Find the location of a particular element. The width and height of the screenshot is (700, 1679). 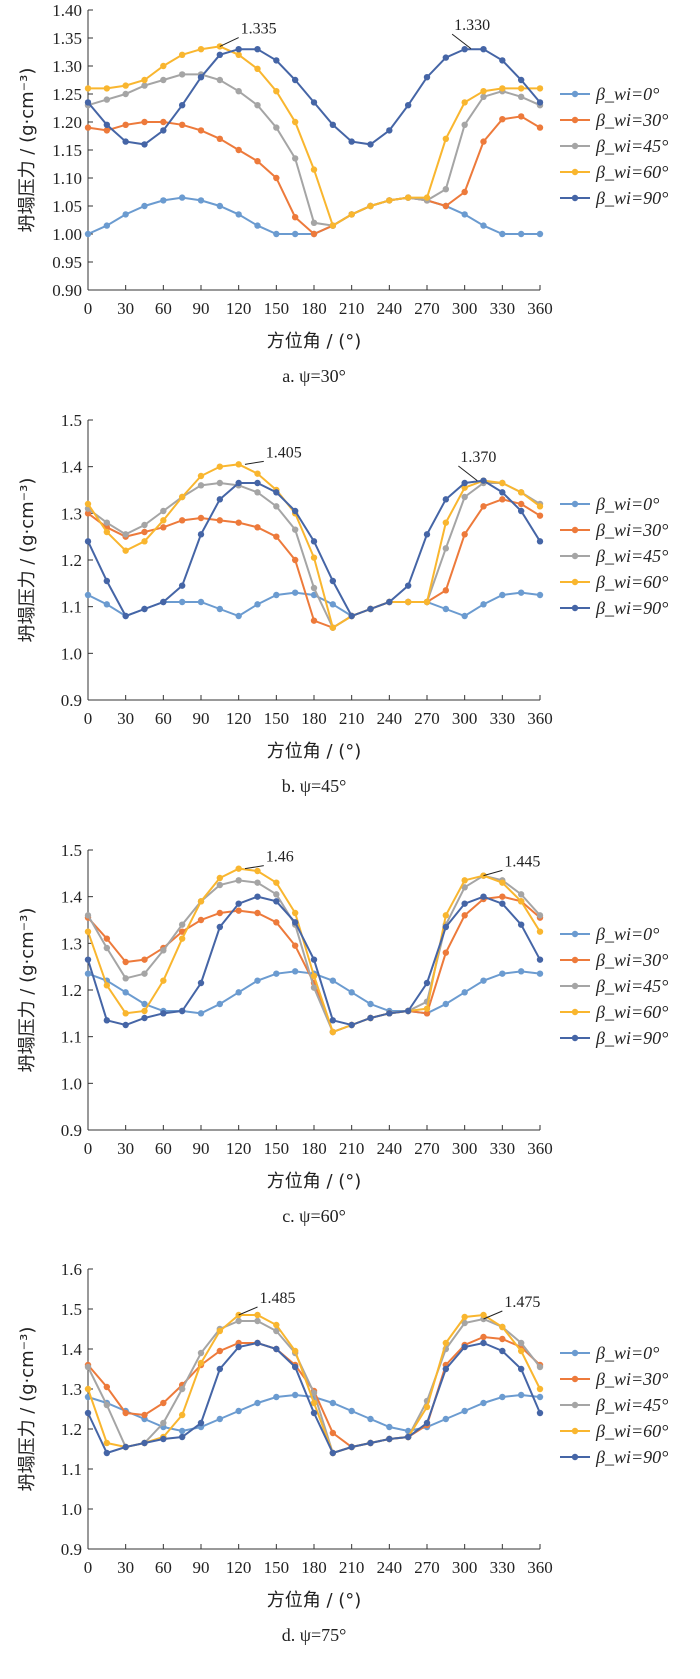

x-tick-label: 300 is located at coordinates (465, 1567).